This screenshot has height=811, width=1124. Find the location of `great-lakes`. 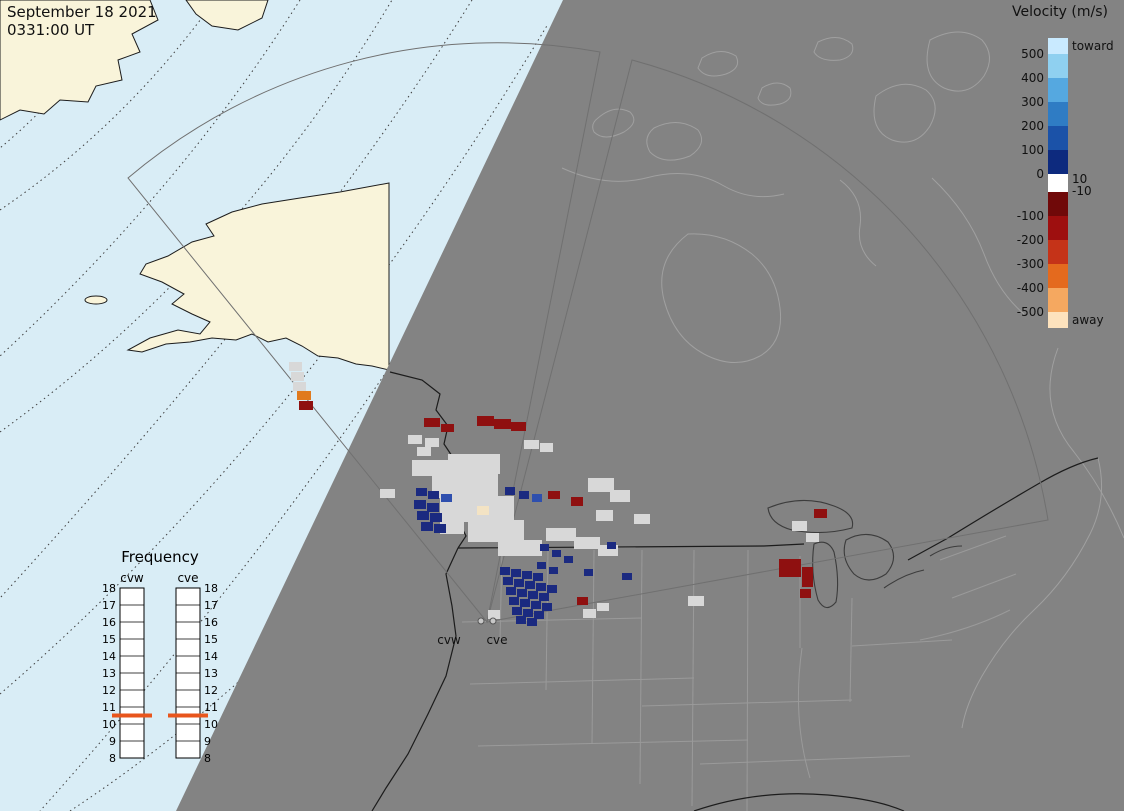

great-lakes is located at coordinates (865, 554).